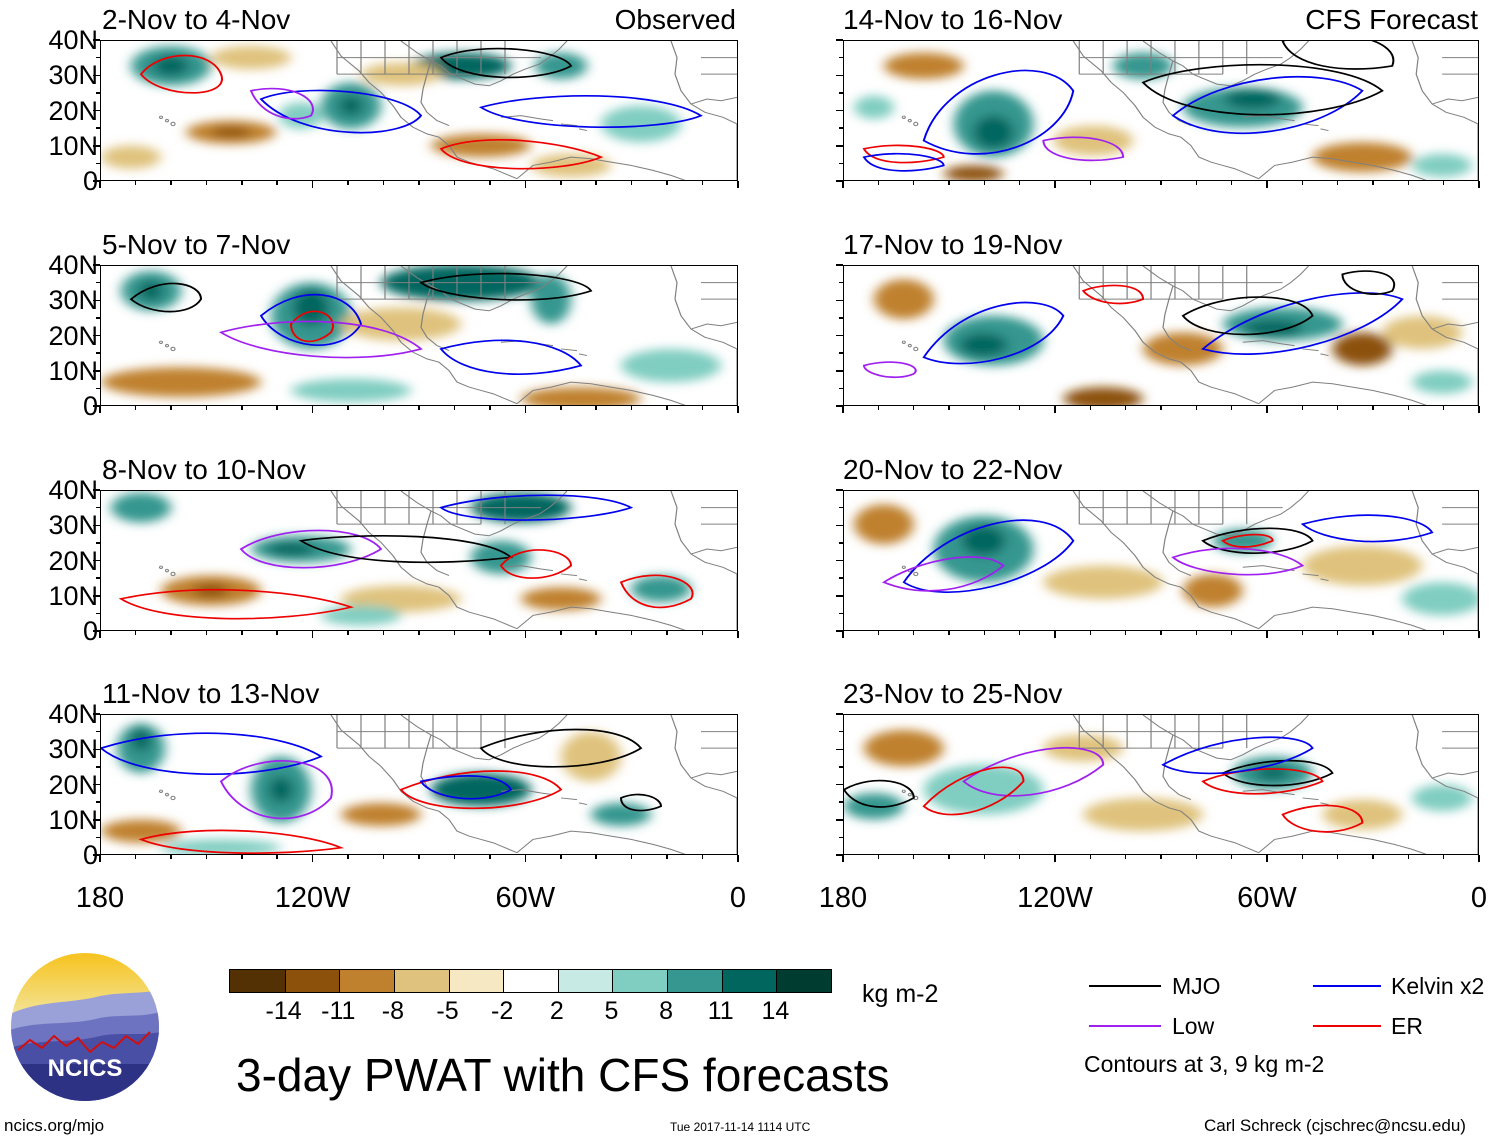 Image resolution: width=1510 pixels, height=1141 pixels. Describe the element at coordinates (843, 898) in the screenshot. I see `lon-label: 180` at that location.